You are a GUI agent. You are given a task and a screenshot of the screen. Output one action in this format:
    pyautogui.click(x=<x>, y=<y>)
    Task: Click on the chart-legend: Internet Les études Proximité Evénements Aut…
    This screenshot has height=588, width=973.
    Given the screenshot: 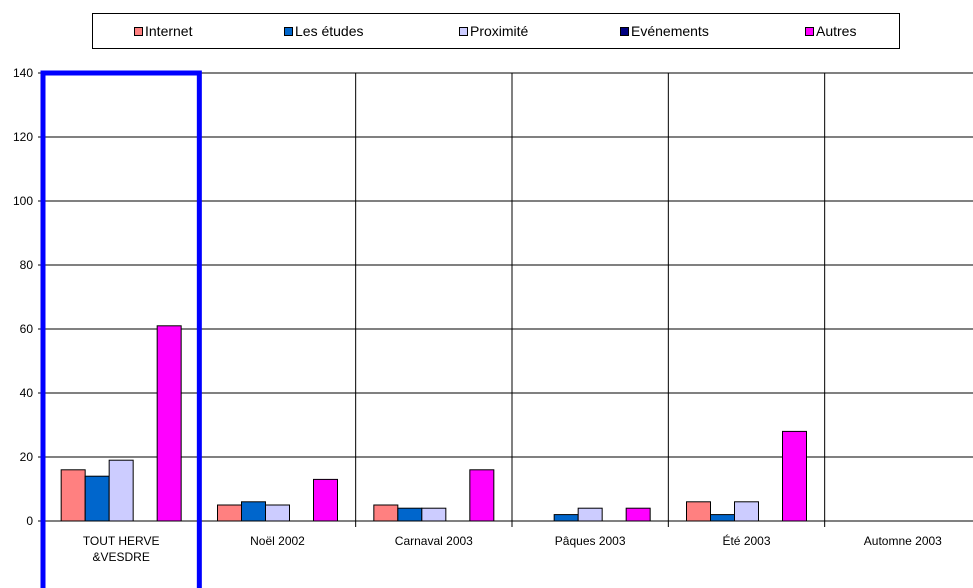 What is the action you would take?
    pyautogui.click(x=496, y=31)
    